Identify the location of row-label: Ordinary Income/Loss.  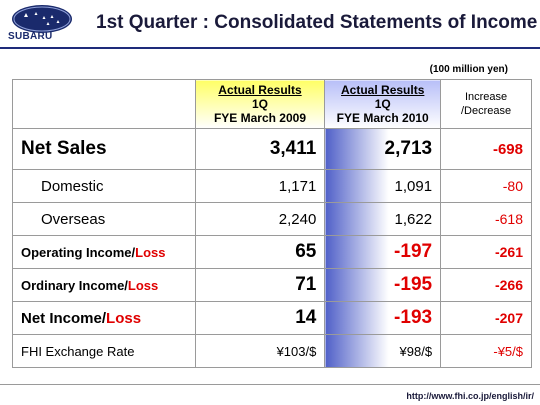
(104, 285).